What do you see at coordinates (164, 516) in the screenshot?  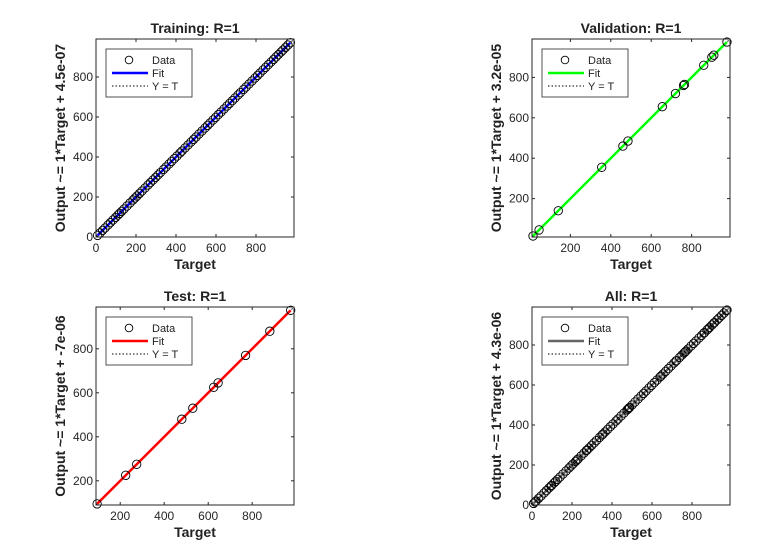 I see `x-tick-label: 400` at bounding box center [164, 516].